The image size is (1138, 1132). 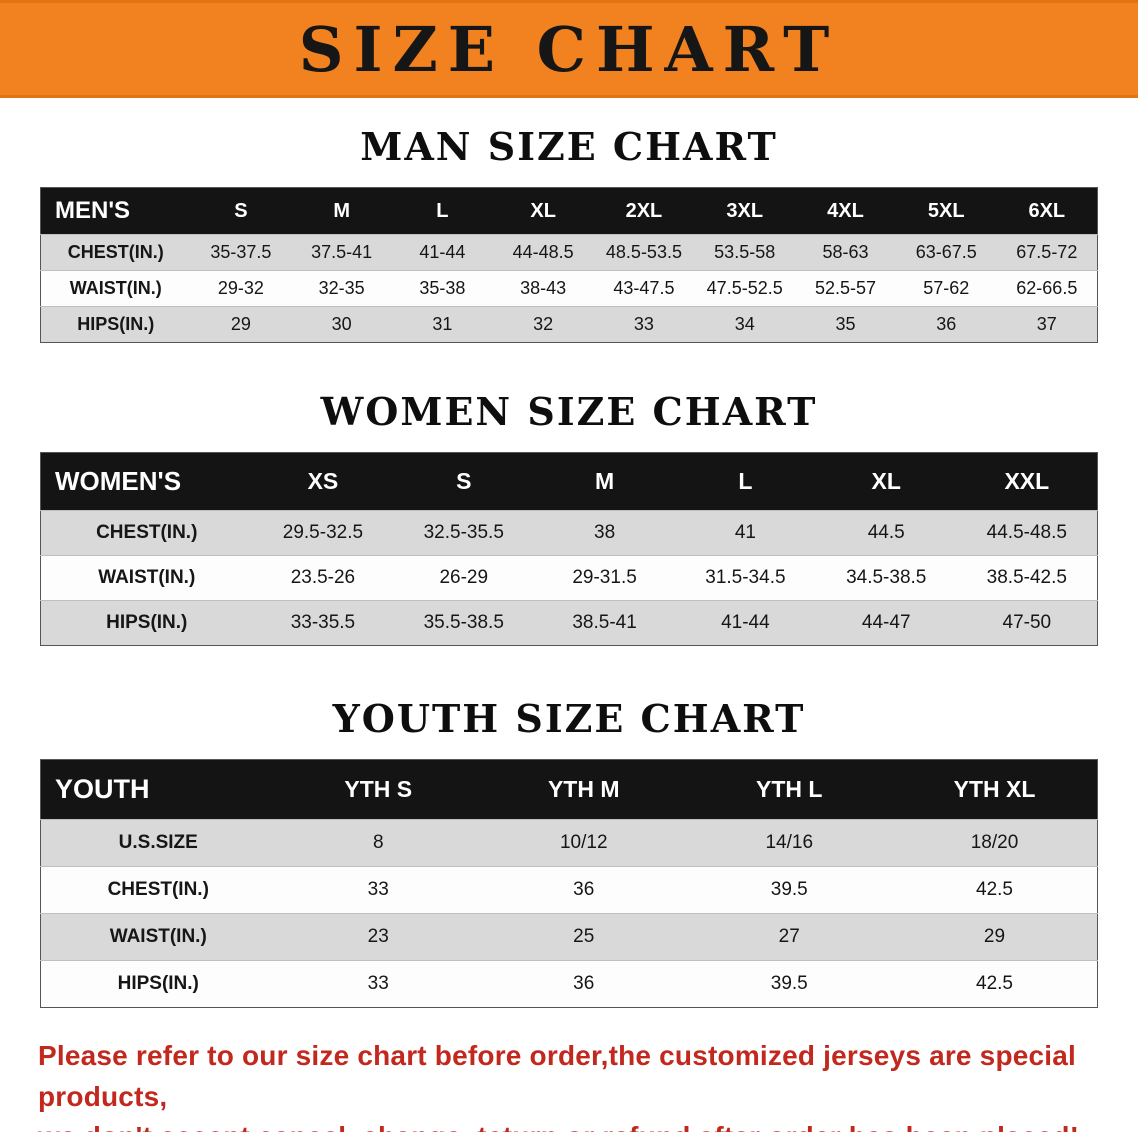 I want to click on size-header-cell: XXL, so click(x=1027, y=481).